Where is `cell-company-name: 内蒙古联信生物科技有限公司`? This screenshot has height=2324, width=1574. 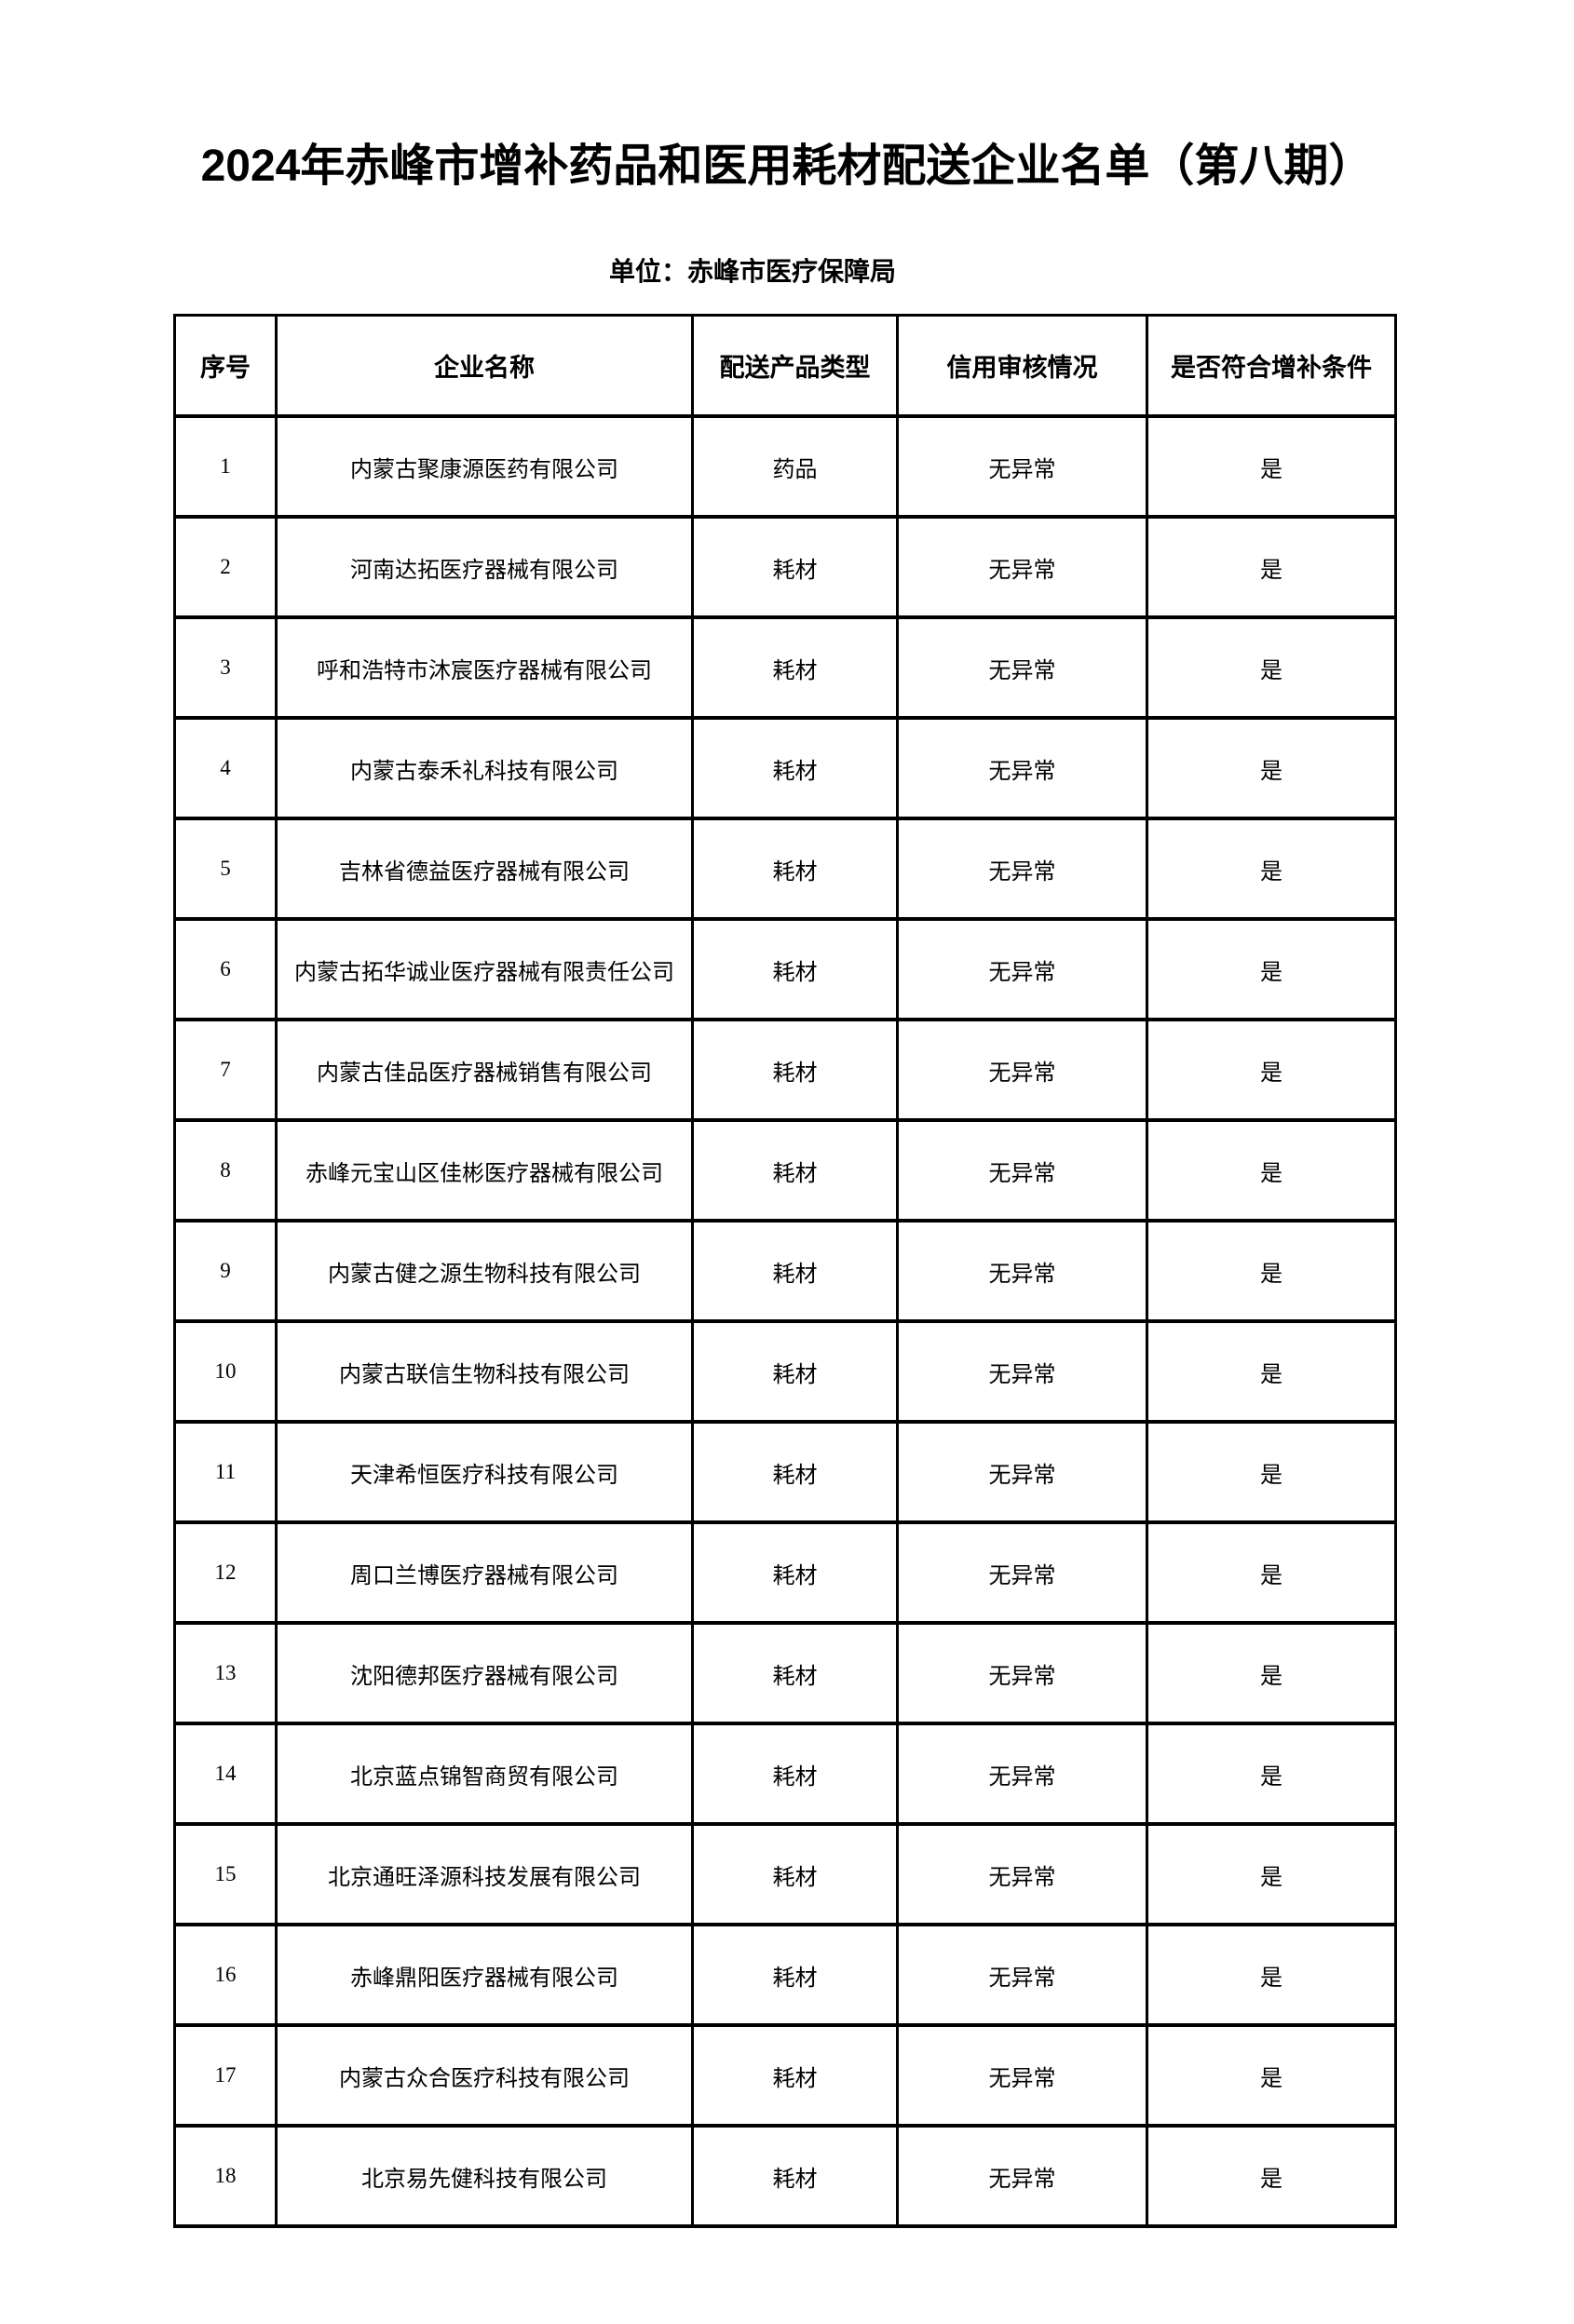
cell-company-name: 内蒙古联信生物科技有限公司 is located at coordinates (485, 1371).